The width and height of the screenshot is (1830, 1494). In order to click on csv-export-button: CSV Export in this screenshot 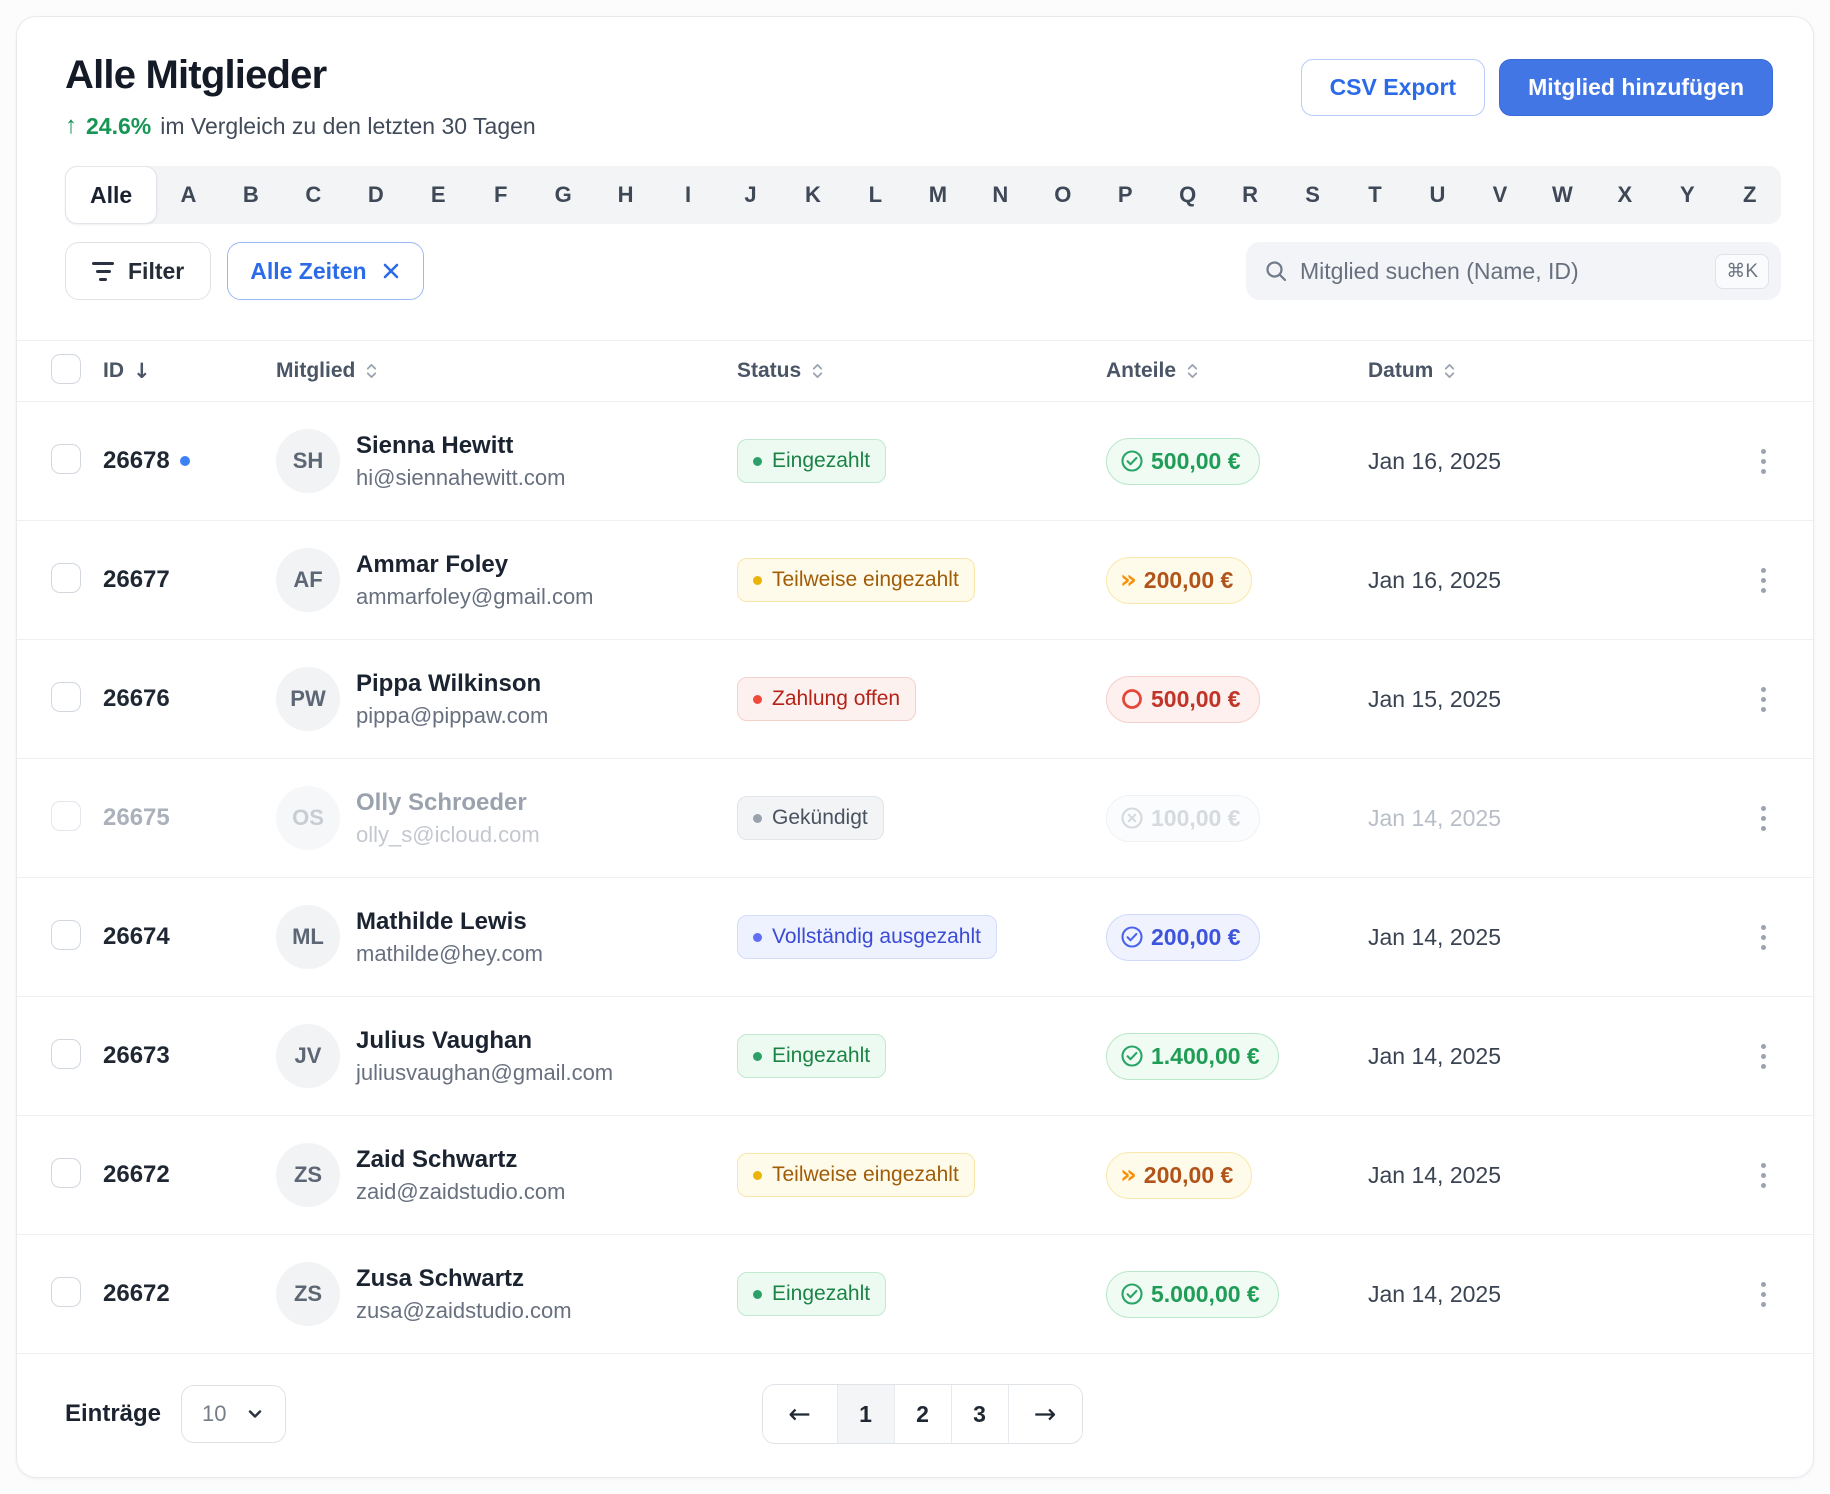, I will do `click(1393, 87)`.